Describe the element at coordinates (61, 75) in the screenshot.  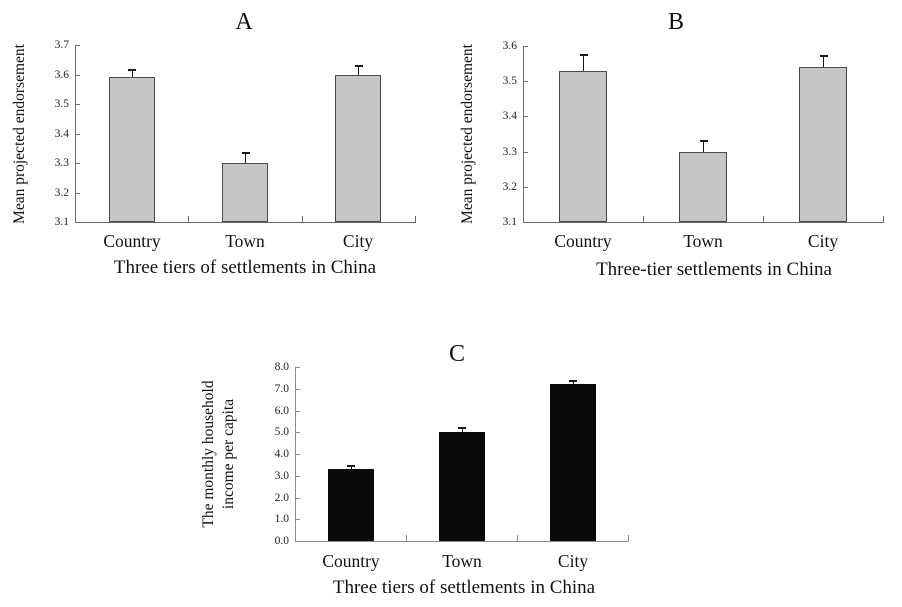
I see `chart-a-y-tick-label: 3.6` at that location.